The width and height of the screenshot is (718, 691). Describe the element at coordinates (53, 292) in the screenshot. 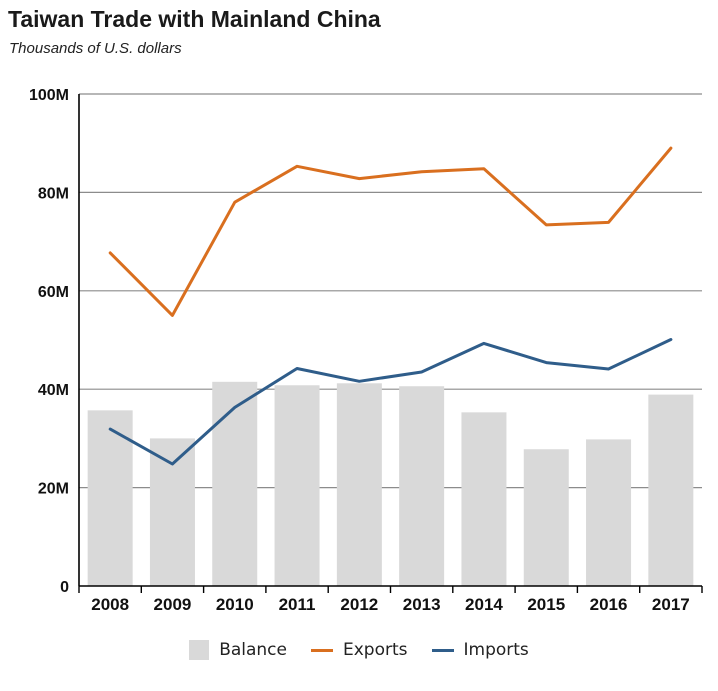

I see `y-tick-label: 60M` at that location.